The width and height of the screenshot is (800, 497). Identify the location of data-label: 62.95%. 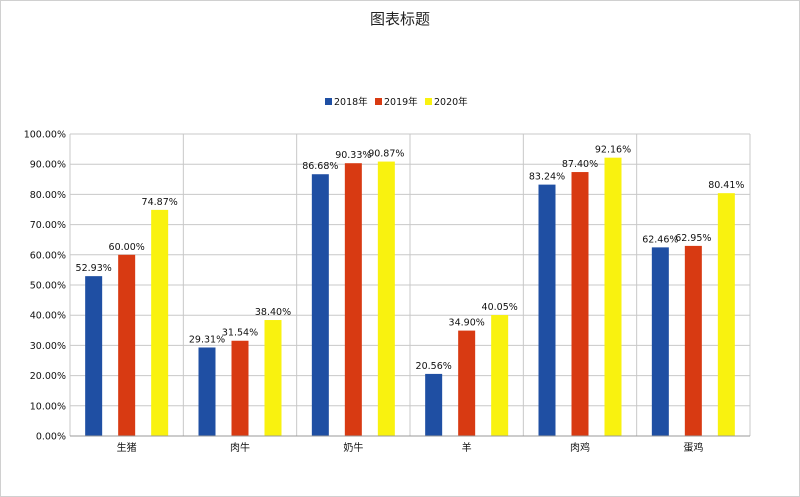
(693, 238).